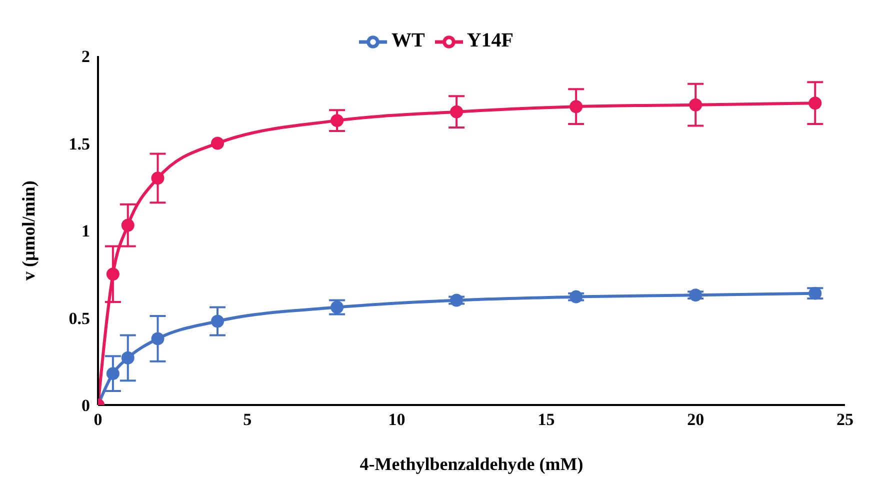  Describe the element at coordinates (397, 420) in the screenshot. I see `x-tick-label: 10` at that location.